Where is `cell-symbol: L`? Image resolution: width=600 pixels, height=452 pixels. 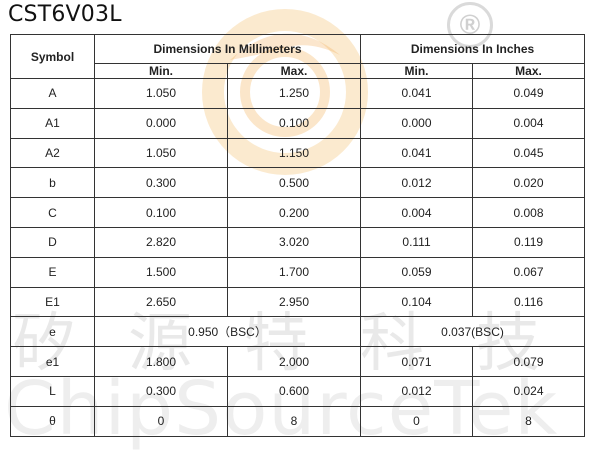 cell-symbol: L is located at coordinates (52, 391).